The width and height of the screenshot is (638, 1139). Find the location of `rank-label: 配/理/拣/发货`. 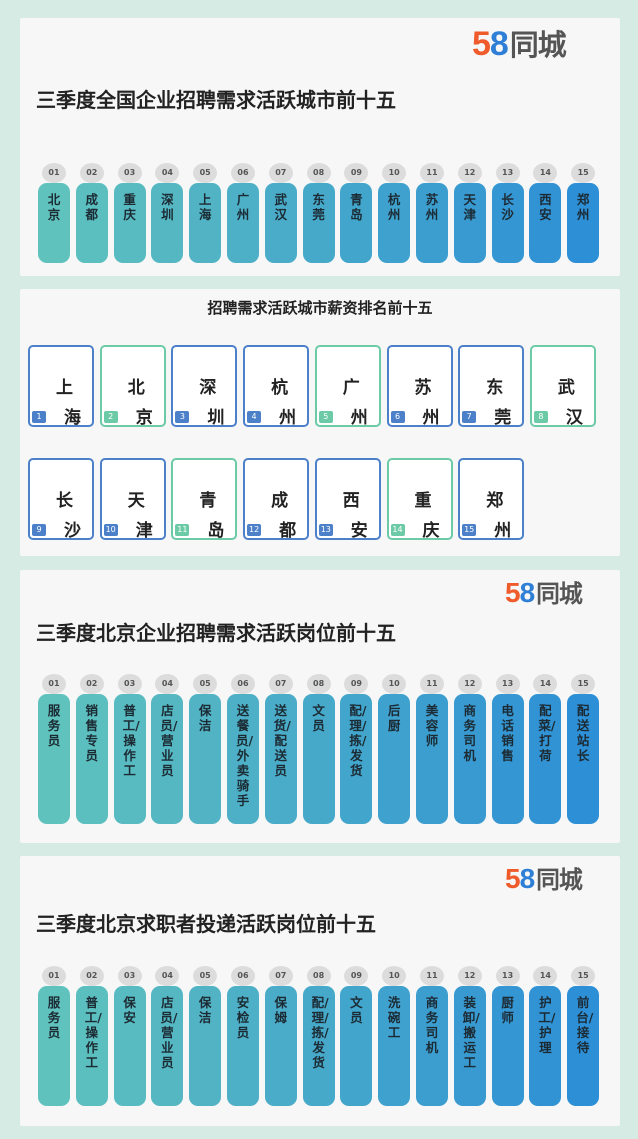

rank-label: 配/理/拣/发货 is located at coordinates (320, 1032).